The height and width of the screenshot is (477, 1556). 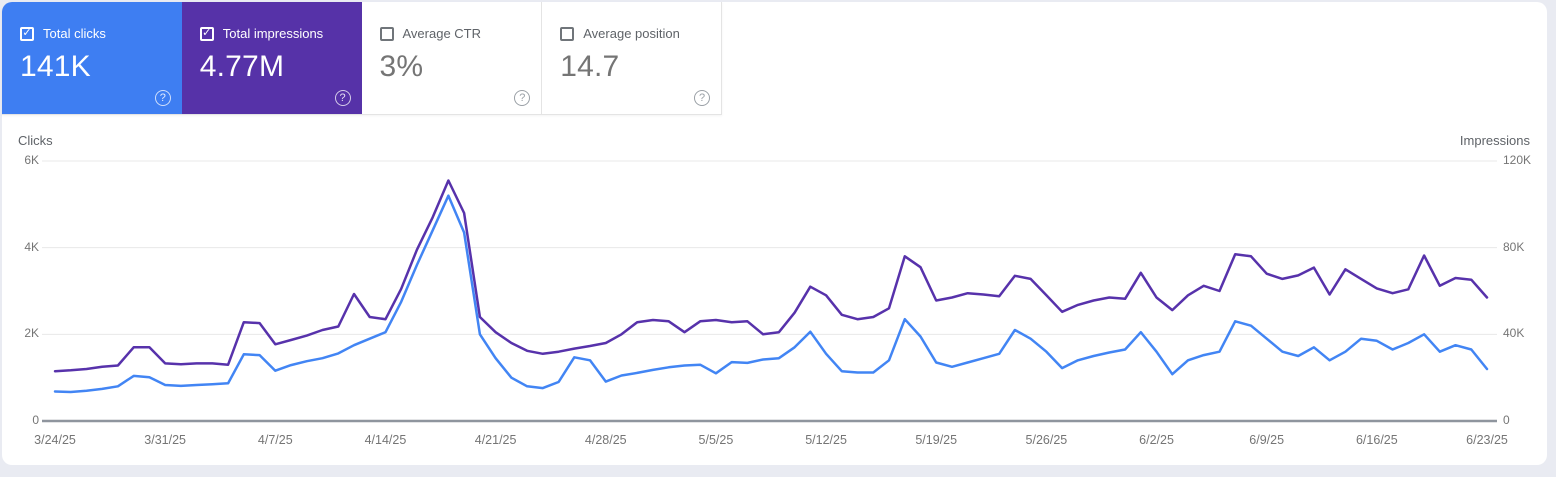 What do you see at coordinates (35, 140) in the screenshot?
I see `left-axis-title: Clicks` at bounding box center [35, 140].